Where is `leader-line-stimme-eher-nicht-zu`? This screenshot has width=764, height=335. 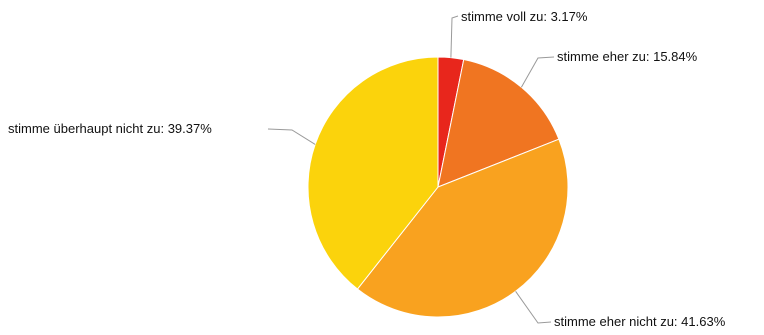 leader-line-stimme-eher-nicht-zu is located at coordinates (533, 307).